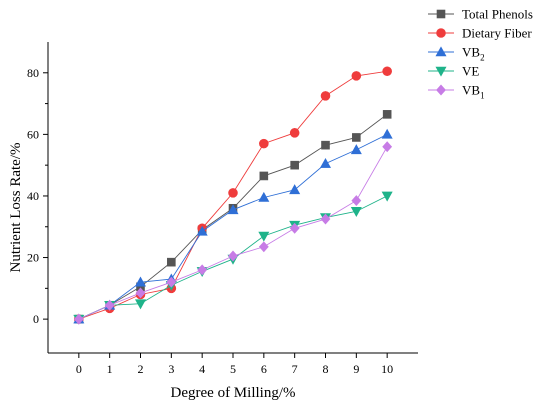  I want to click on legend-label-dietary-fiber: Dietary Fiber, so click(497, 33).